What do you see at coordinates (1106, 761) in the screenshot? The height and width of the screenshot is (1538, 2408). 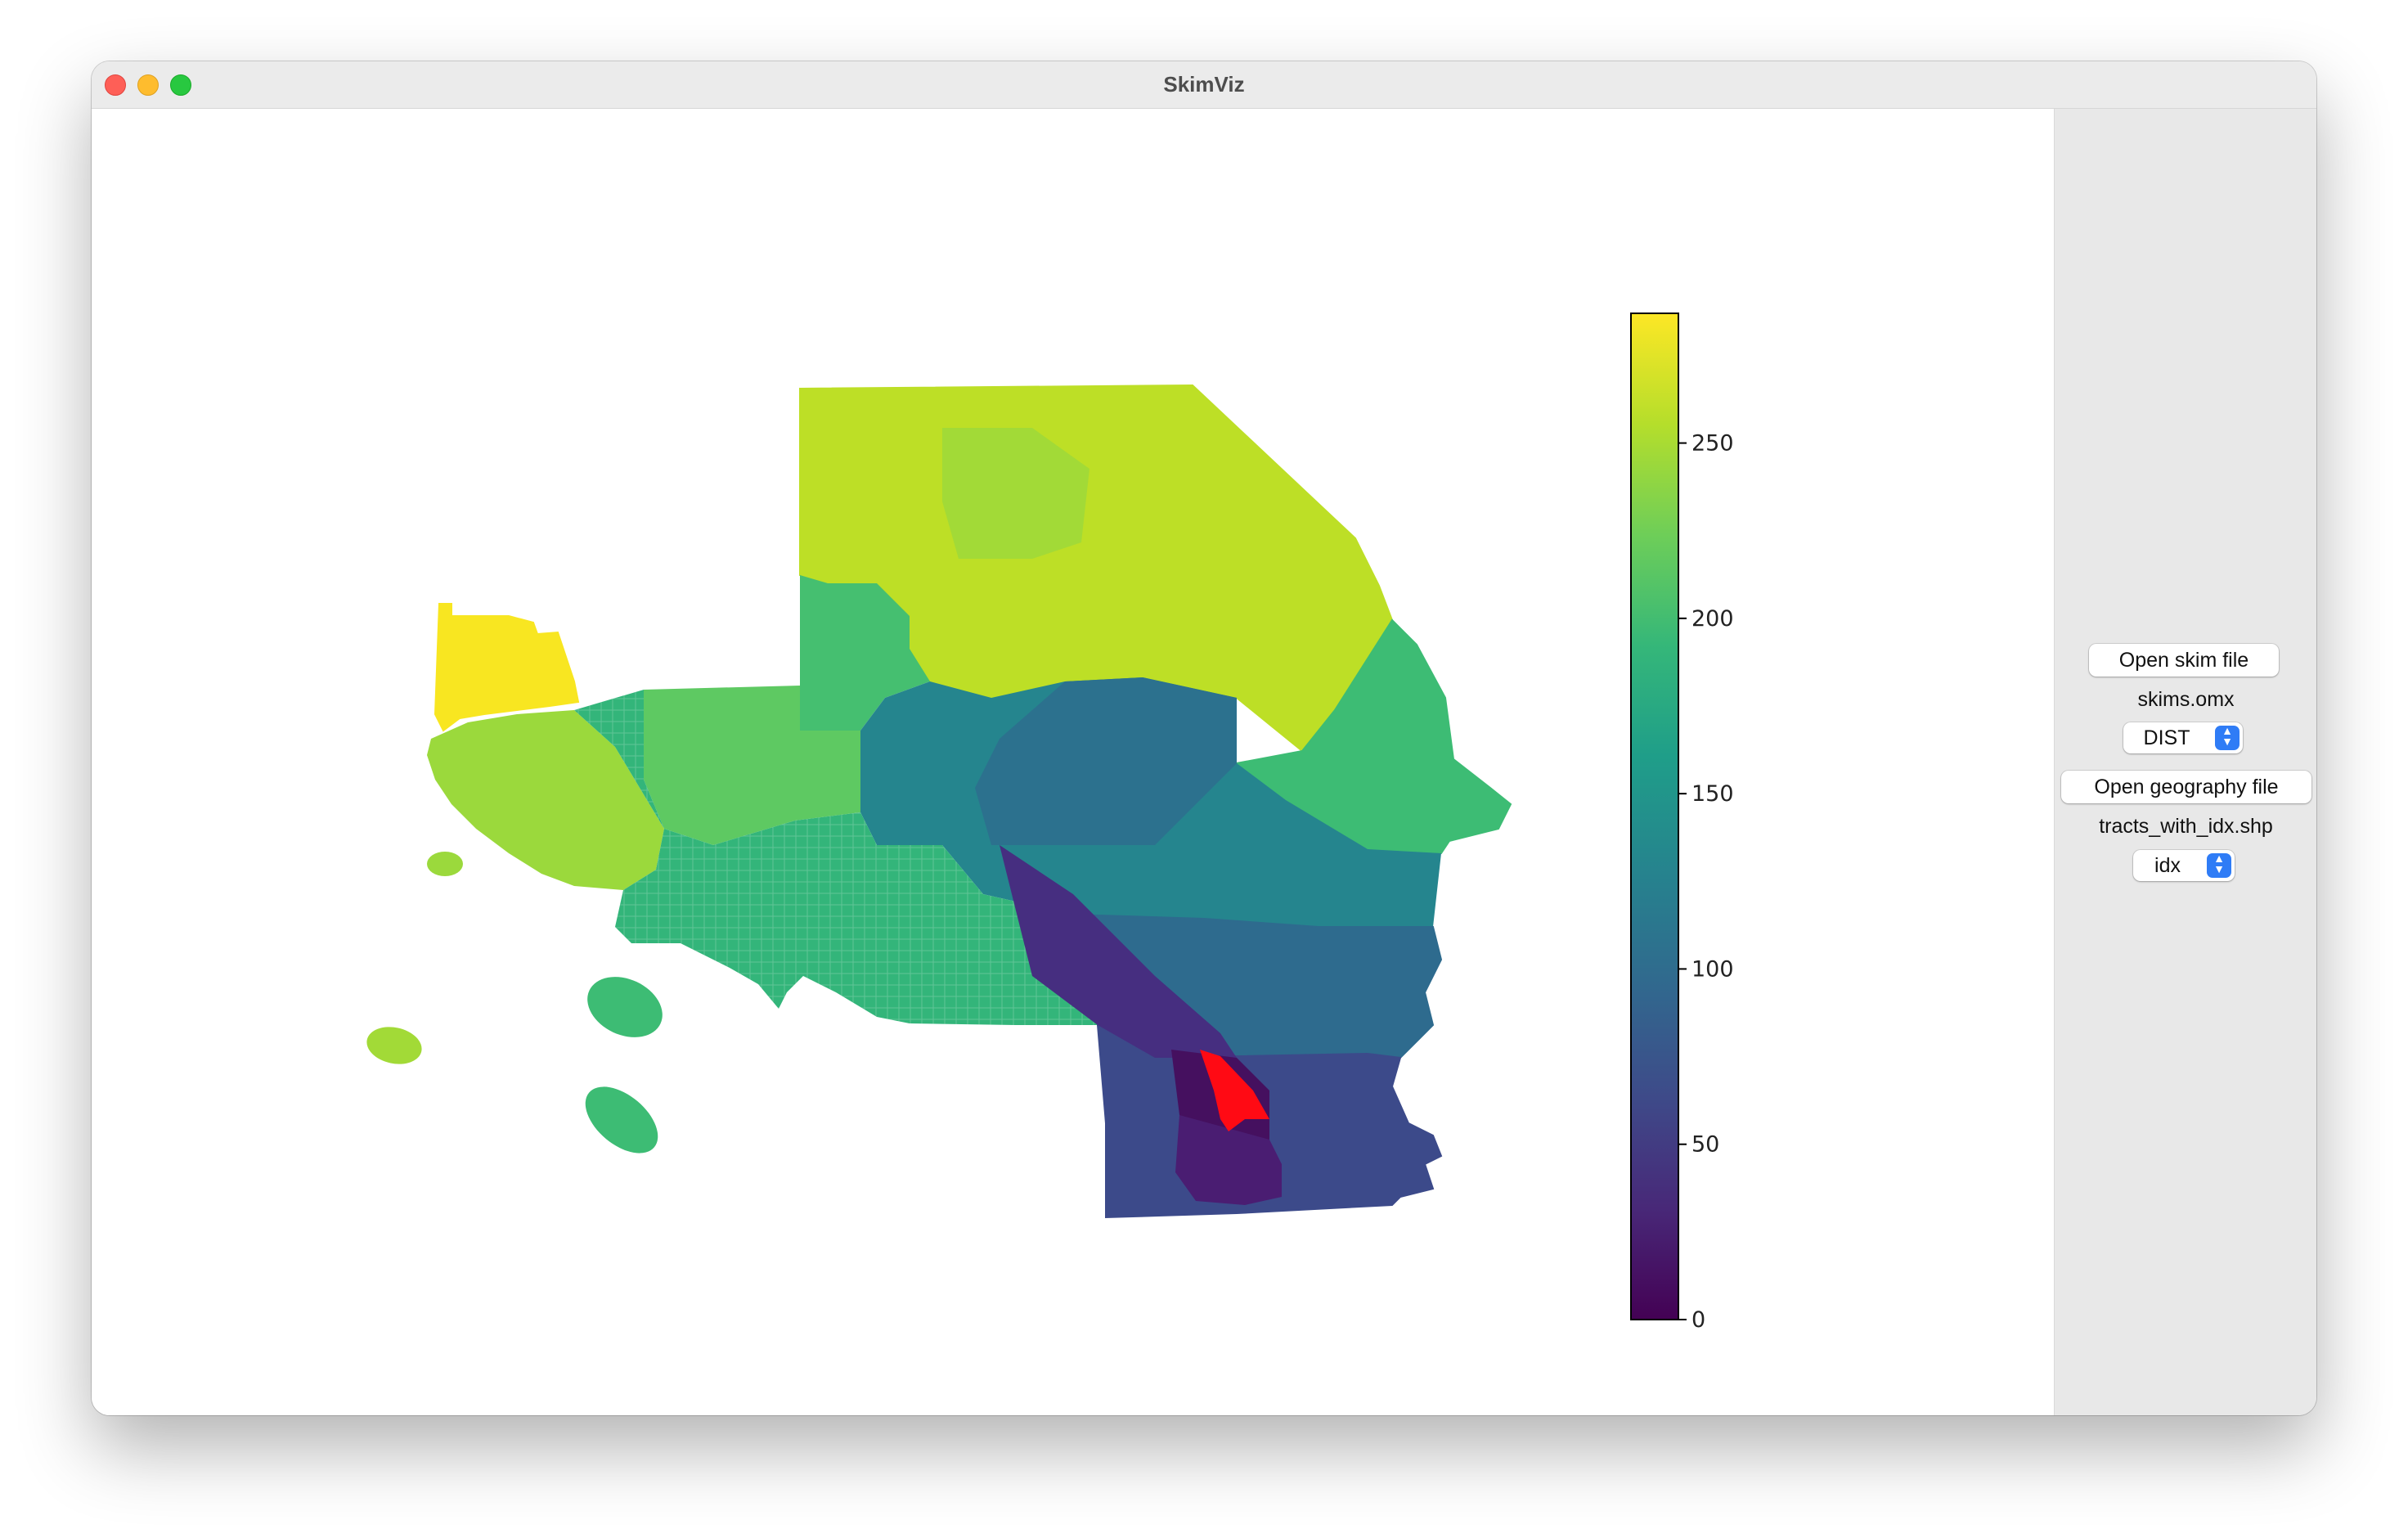 I see `region-middle-dark` at bounding box center [1106, 761].